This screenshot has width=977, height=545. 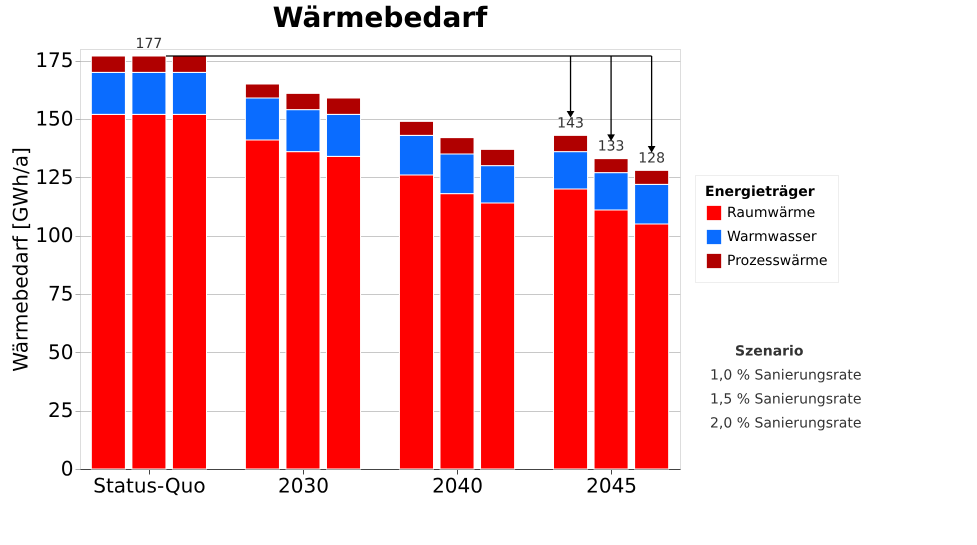 What do you see at coordinates (612, 486) in the screenshot?
I see `x-tick-label: 2045` at bounding box center [612, 486].